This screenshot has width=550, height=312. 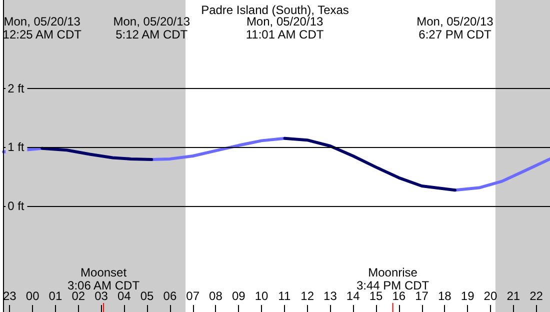 I want to click on x-tick-label: 19, so click(x=467, y=296).